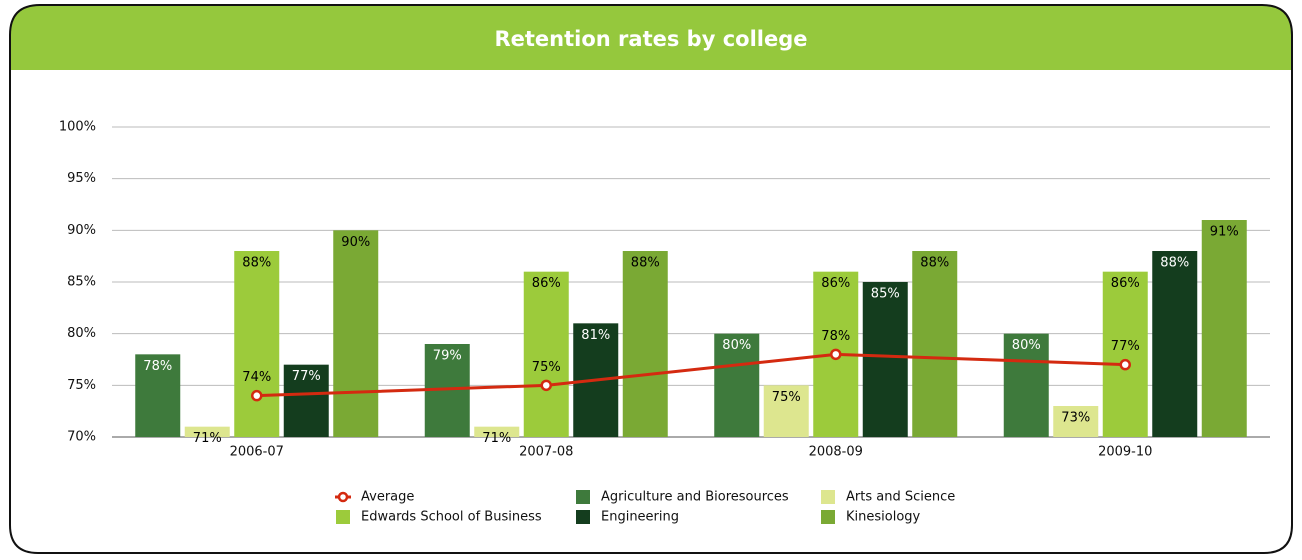 Image resolution: width=1302 pixels, height=560 pixels. Describe the element at coordinates (1224, 232) in the screenshot. I see `bar-value-label: 91%` at that location.